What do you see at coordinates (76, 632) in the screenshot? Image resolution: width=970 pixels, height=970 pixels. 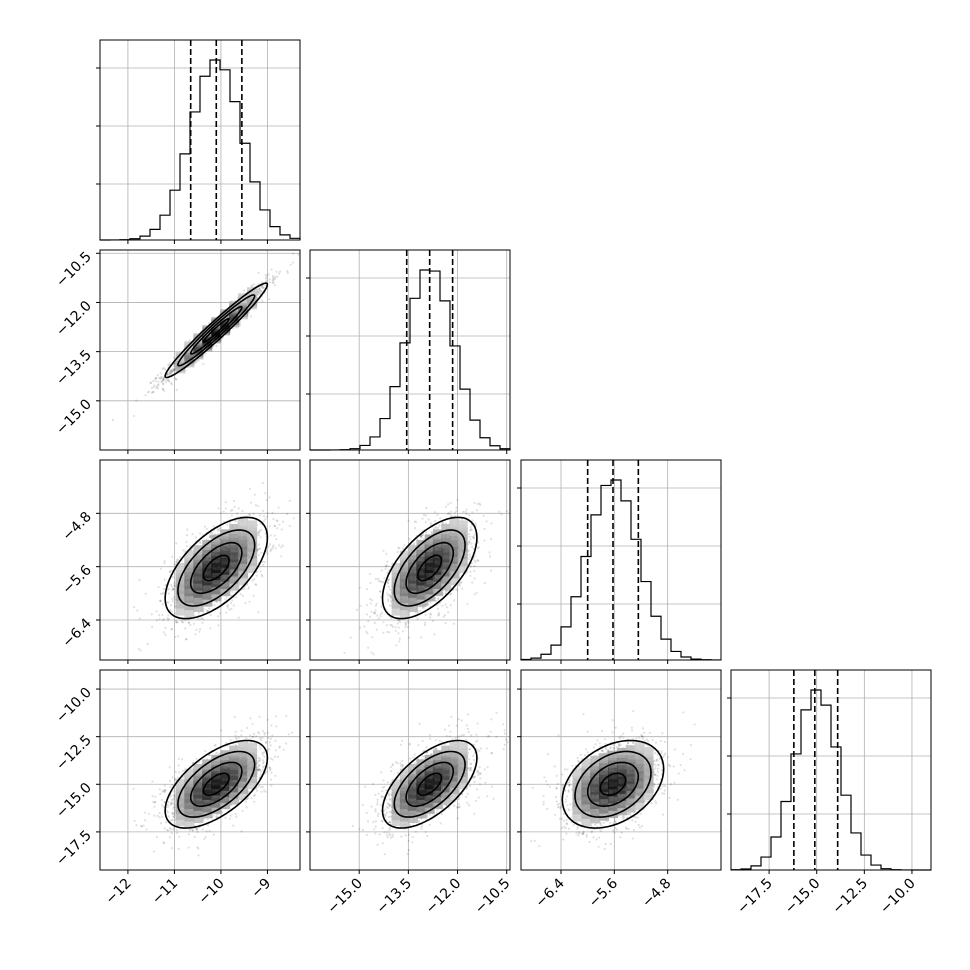 I see `y-tick-label: −6.4` at bounding box center [76, 632].